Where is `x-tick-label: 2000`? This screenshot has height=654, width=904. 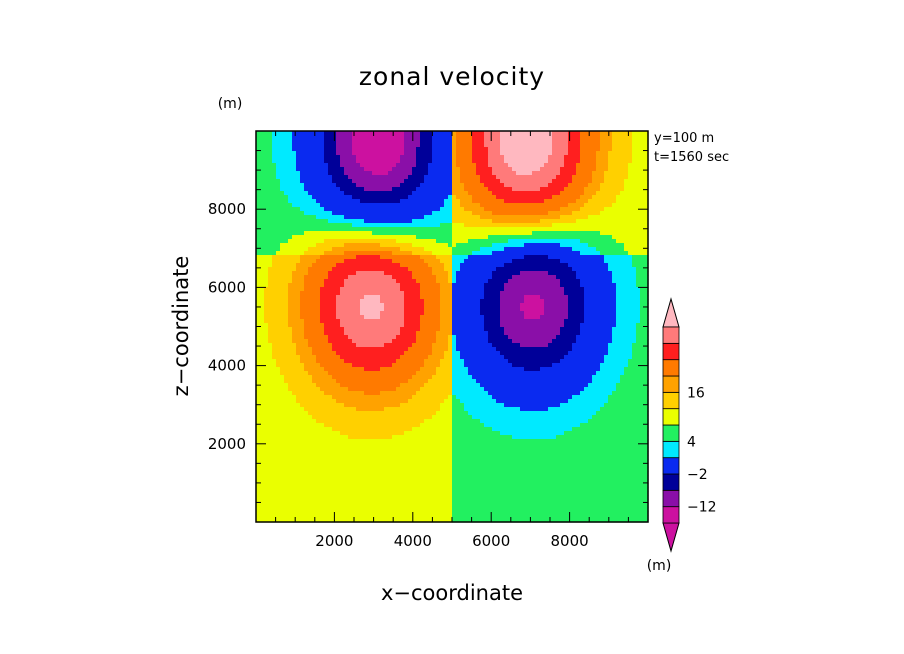
x-tick-label: 2000 is located at coordinates (334, 541).